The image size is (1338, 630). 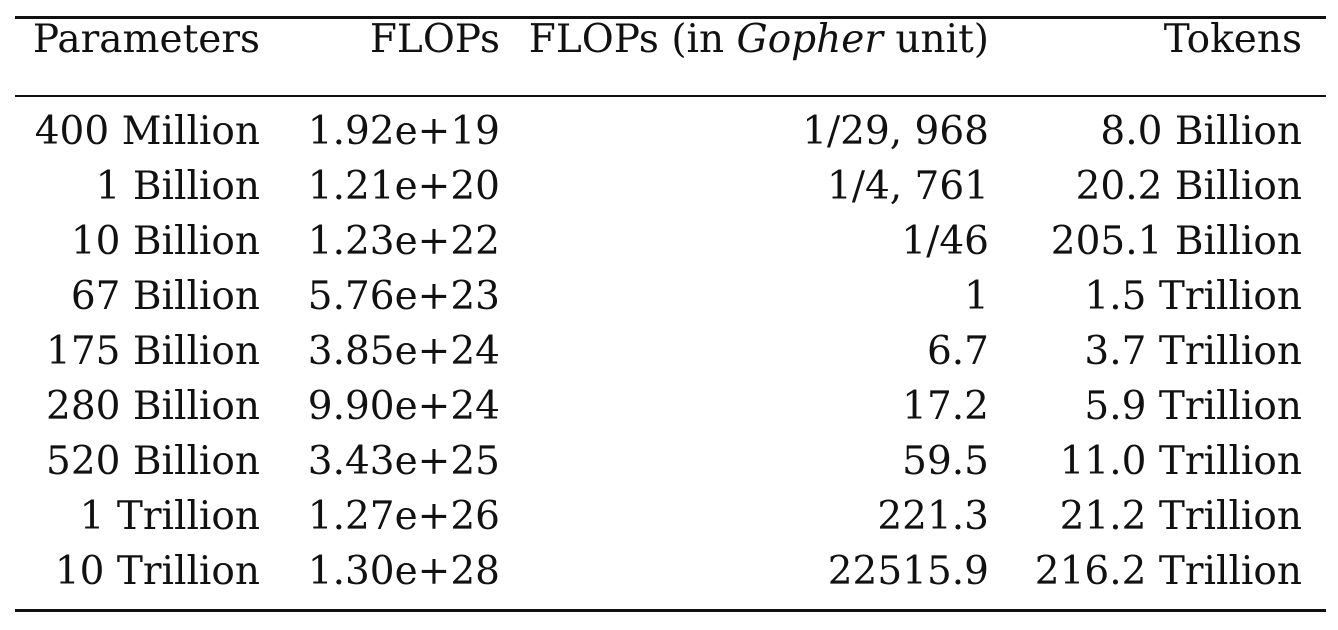 I want to click on cell-gopher-units: 6.7, so click(x=957, y=351).